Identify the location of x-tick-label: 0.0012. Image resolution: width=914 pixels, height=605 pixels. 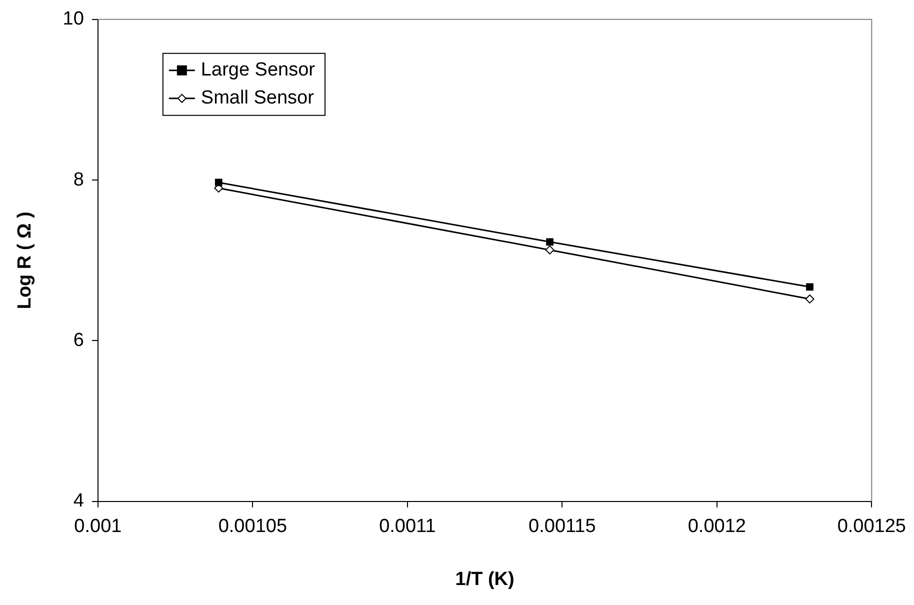
(717, 527).